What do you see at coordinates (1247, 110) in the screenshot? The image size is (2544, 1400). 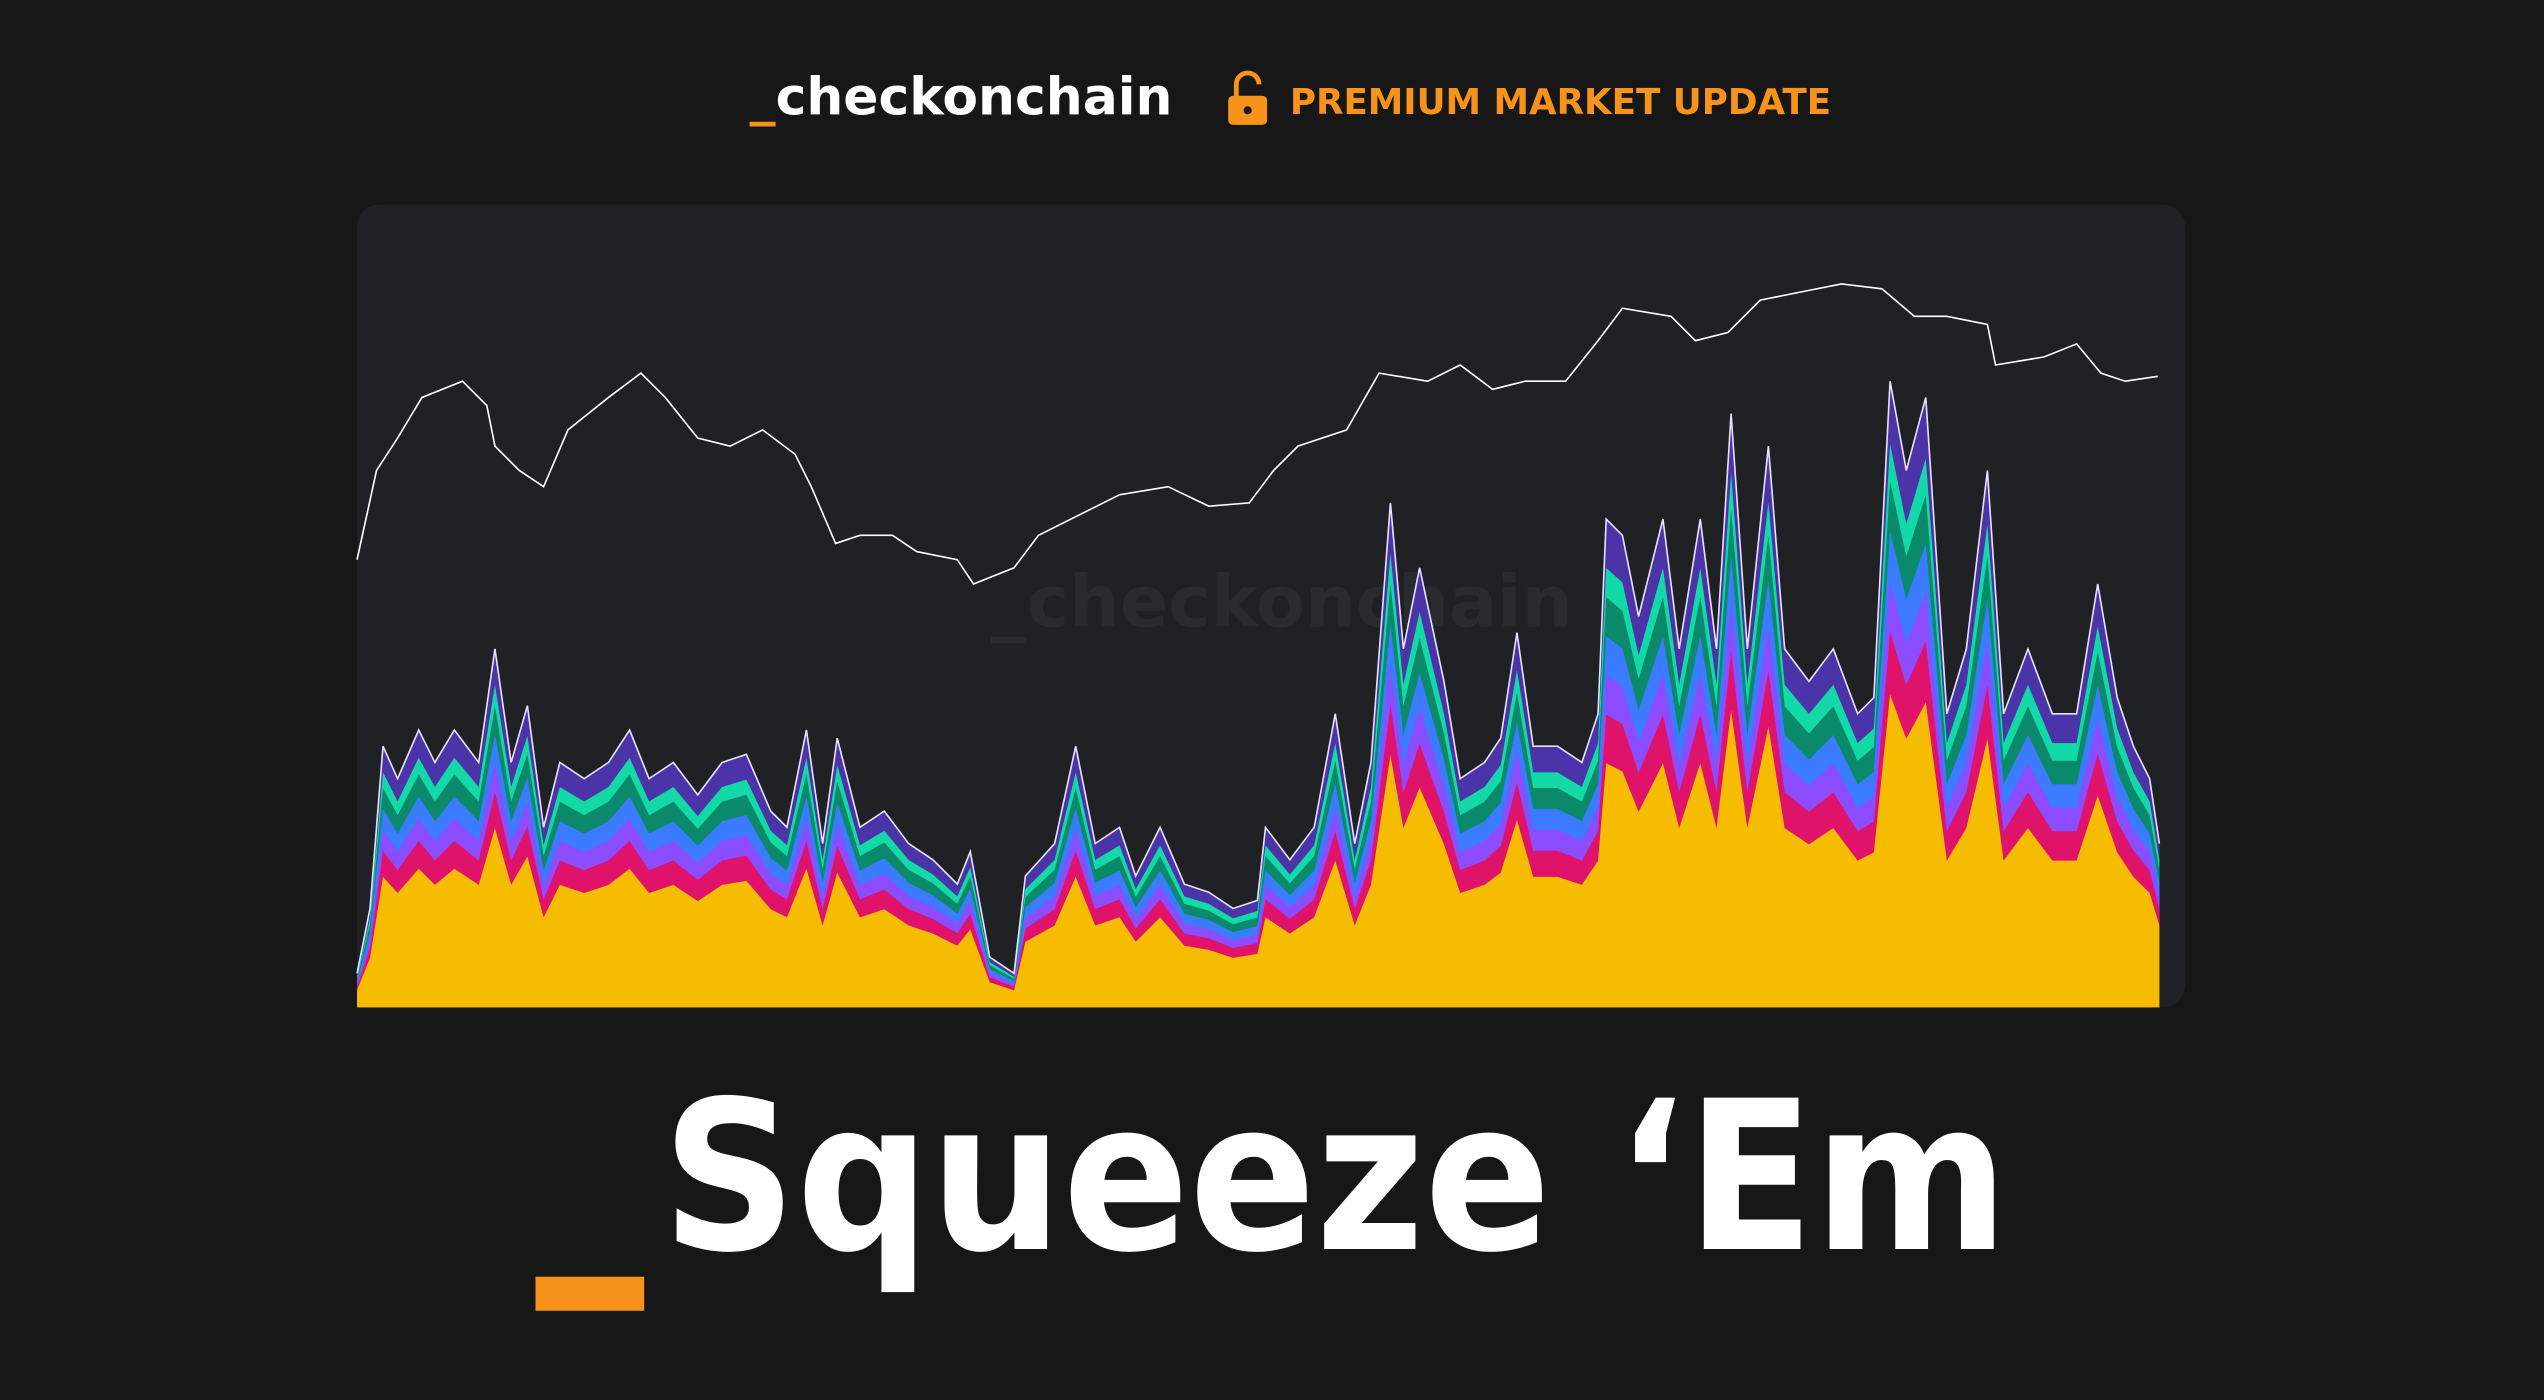 I see `lock-hole` at bounding box center [1247, 110].